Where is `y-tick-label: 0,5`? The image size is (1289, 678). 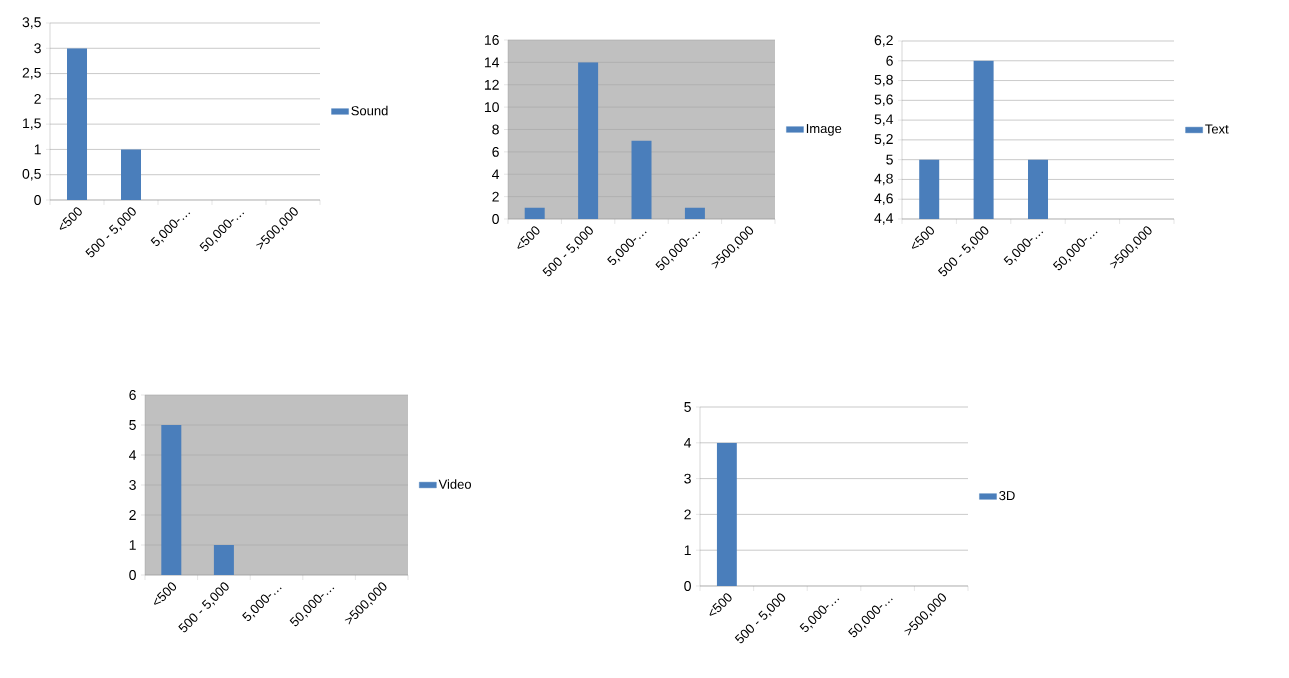 y-tick-label: 0,5 is located at coordinates (31, 174).